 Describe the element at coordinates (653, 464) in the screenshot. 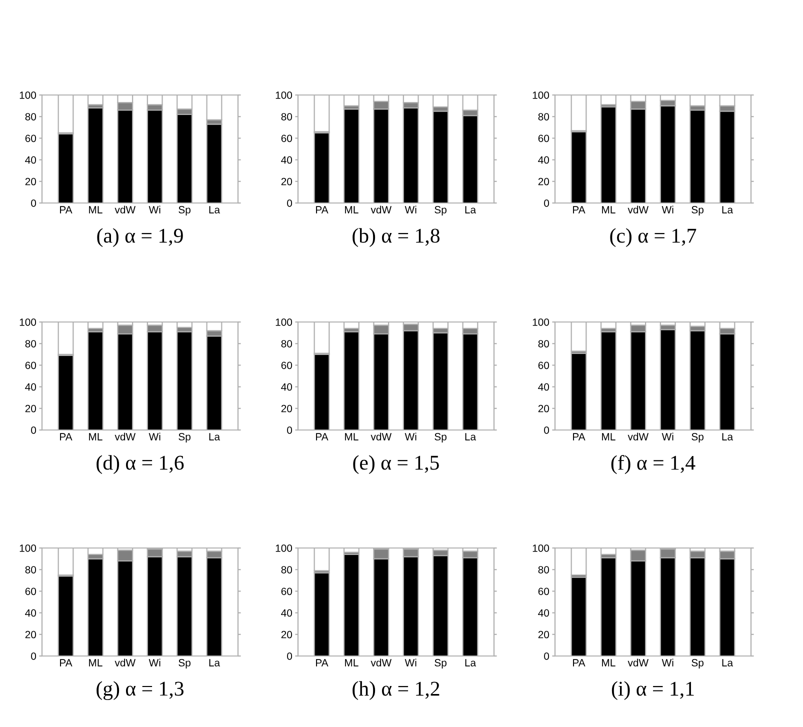

I see `text: (f) α = 1,4` at that location.